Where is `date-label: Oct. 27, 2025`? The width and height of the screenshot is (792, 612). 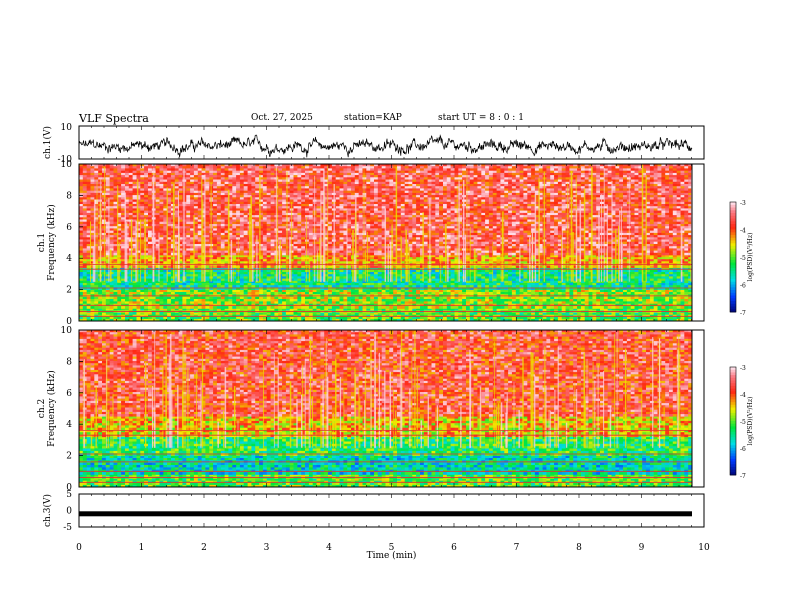
date-label: Oct. 27, 2025 is located at coordinates (282, 118).